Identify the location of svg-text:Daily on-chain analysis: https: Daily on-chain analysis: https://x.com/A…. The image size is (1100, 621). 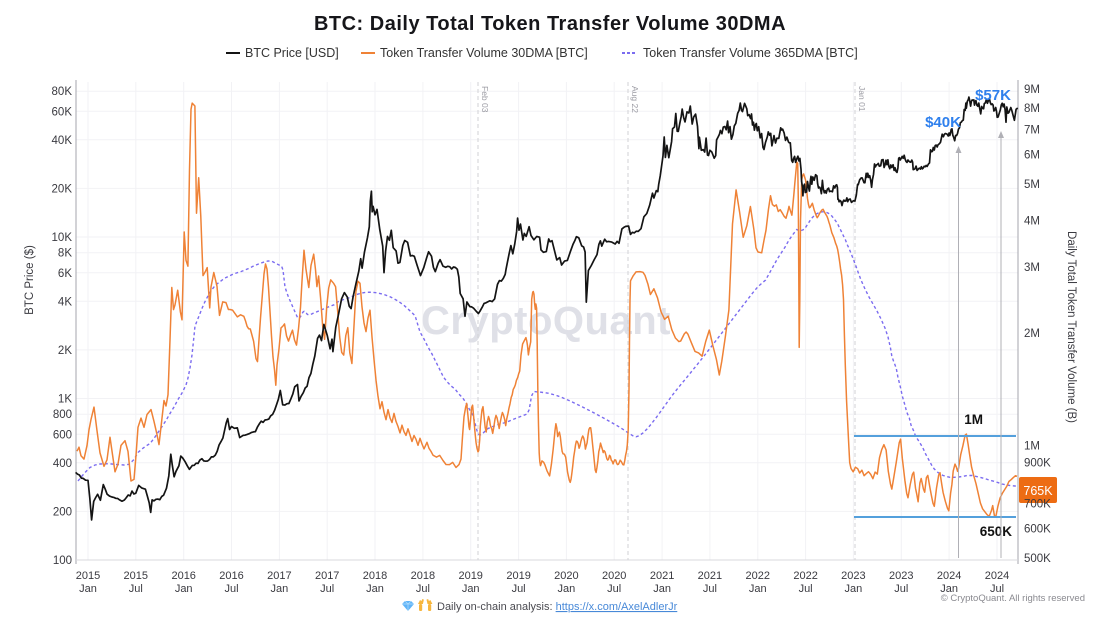
(557, 607).